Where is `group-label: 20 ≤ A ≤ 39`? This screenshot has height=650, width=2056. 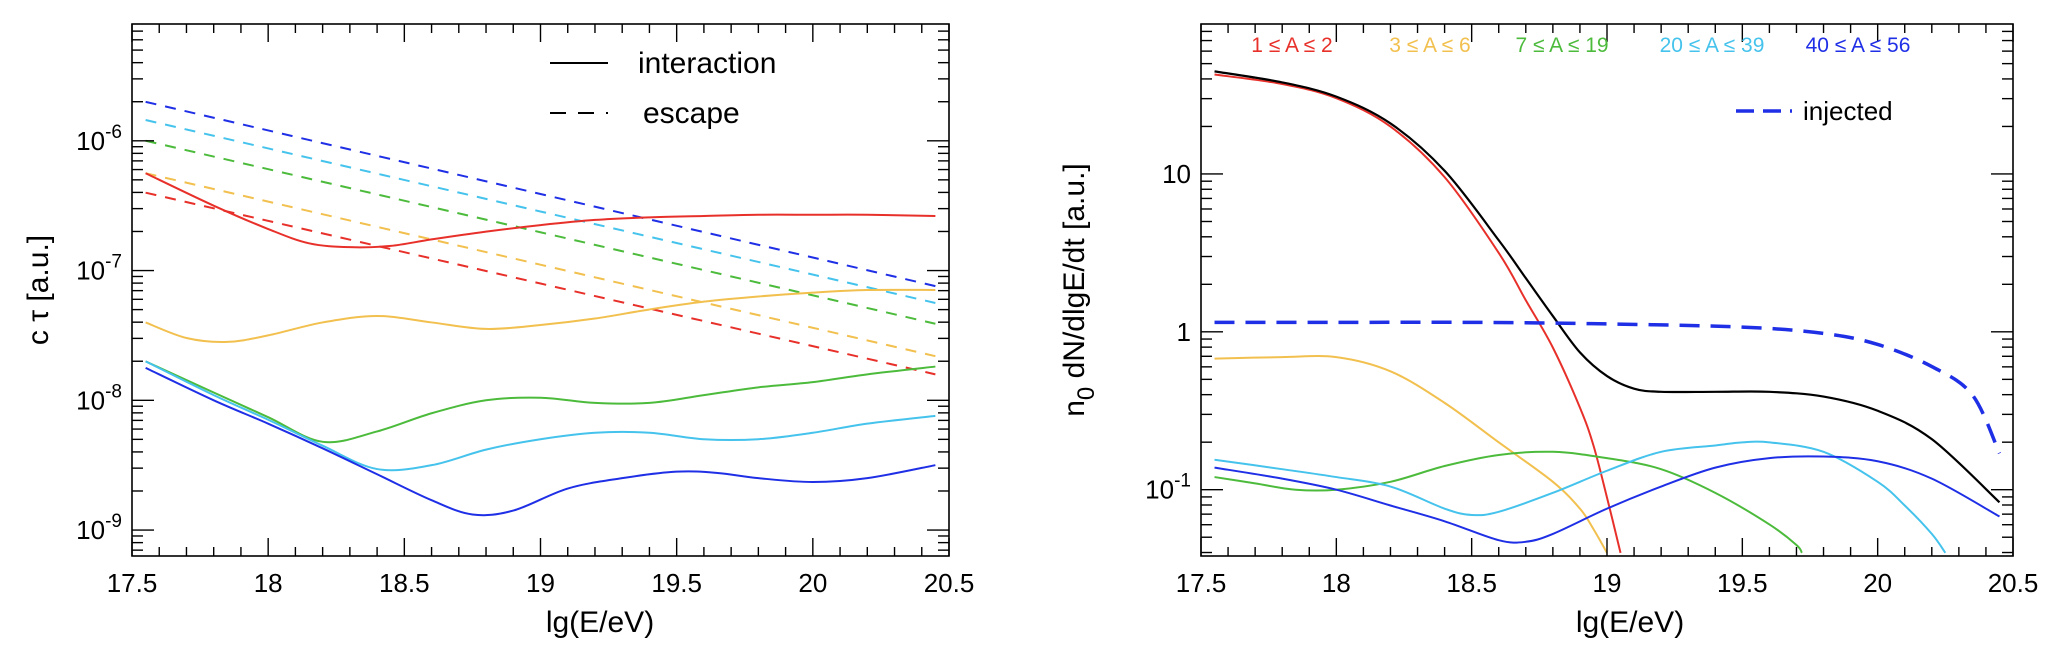 group-label: 20 ≤ A ≤ 39 is located at coordinates (1712, 45).